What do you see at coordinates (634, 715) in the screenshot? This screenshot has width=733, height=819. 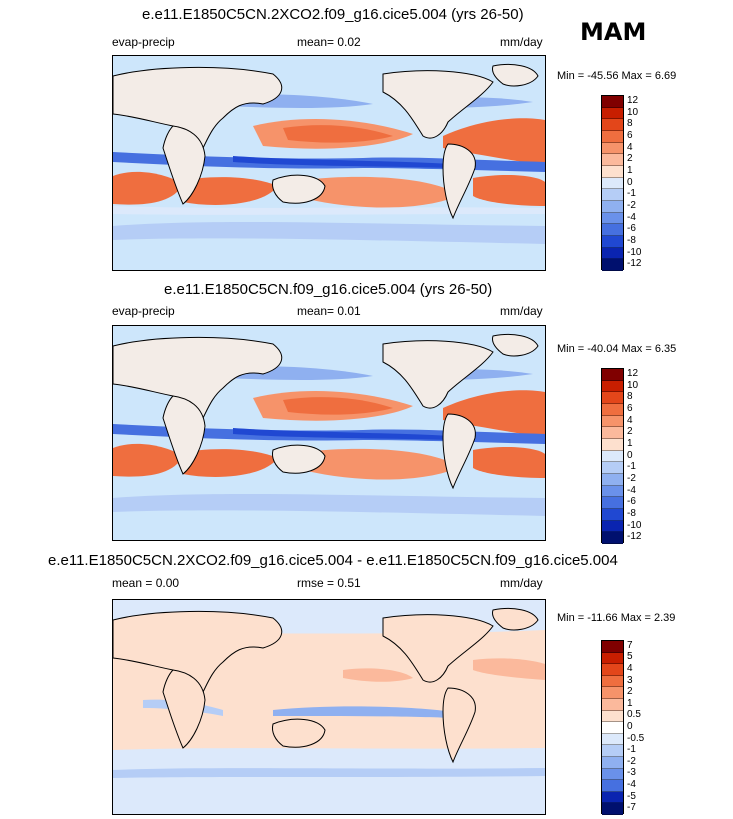 I see `colorbar-tick-label: 0.5` at bounding box center [634, 715].